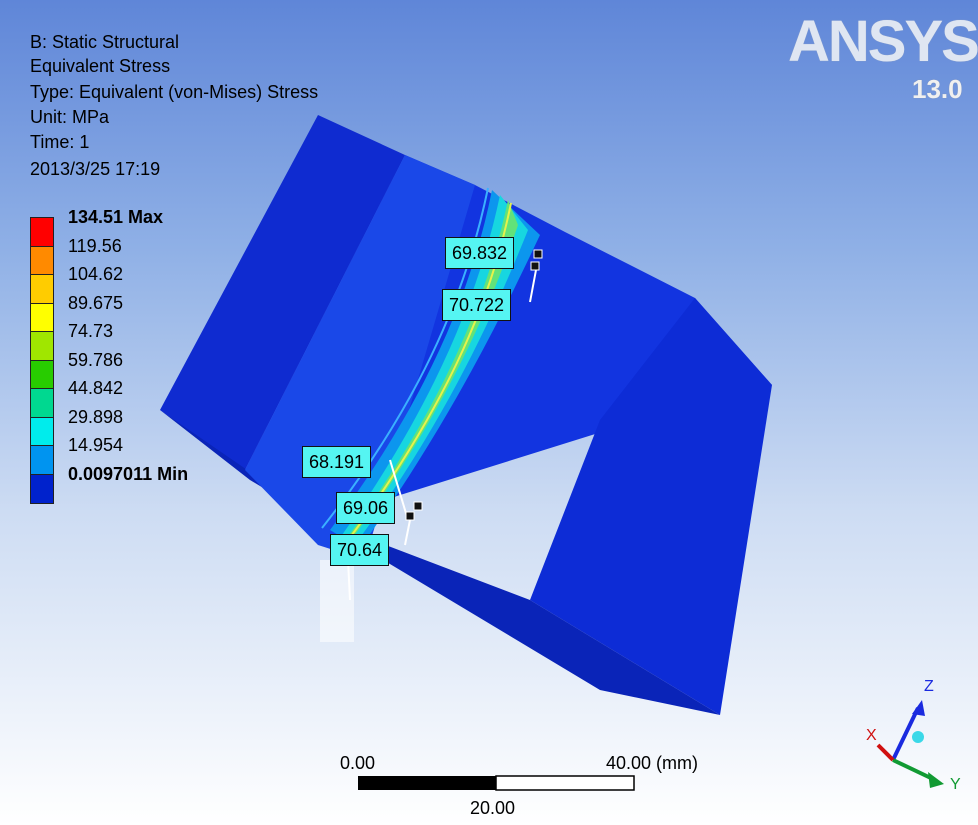 The height and width of the screenshot is (825, 978). I want to click on result-name: Equivalent Stress, so click(100, 66).